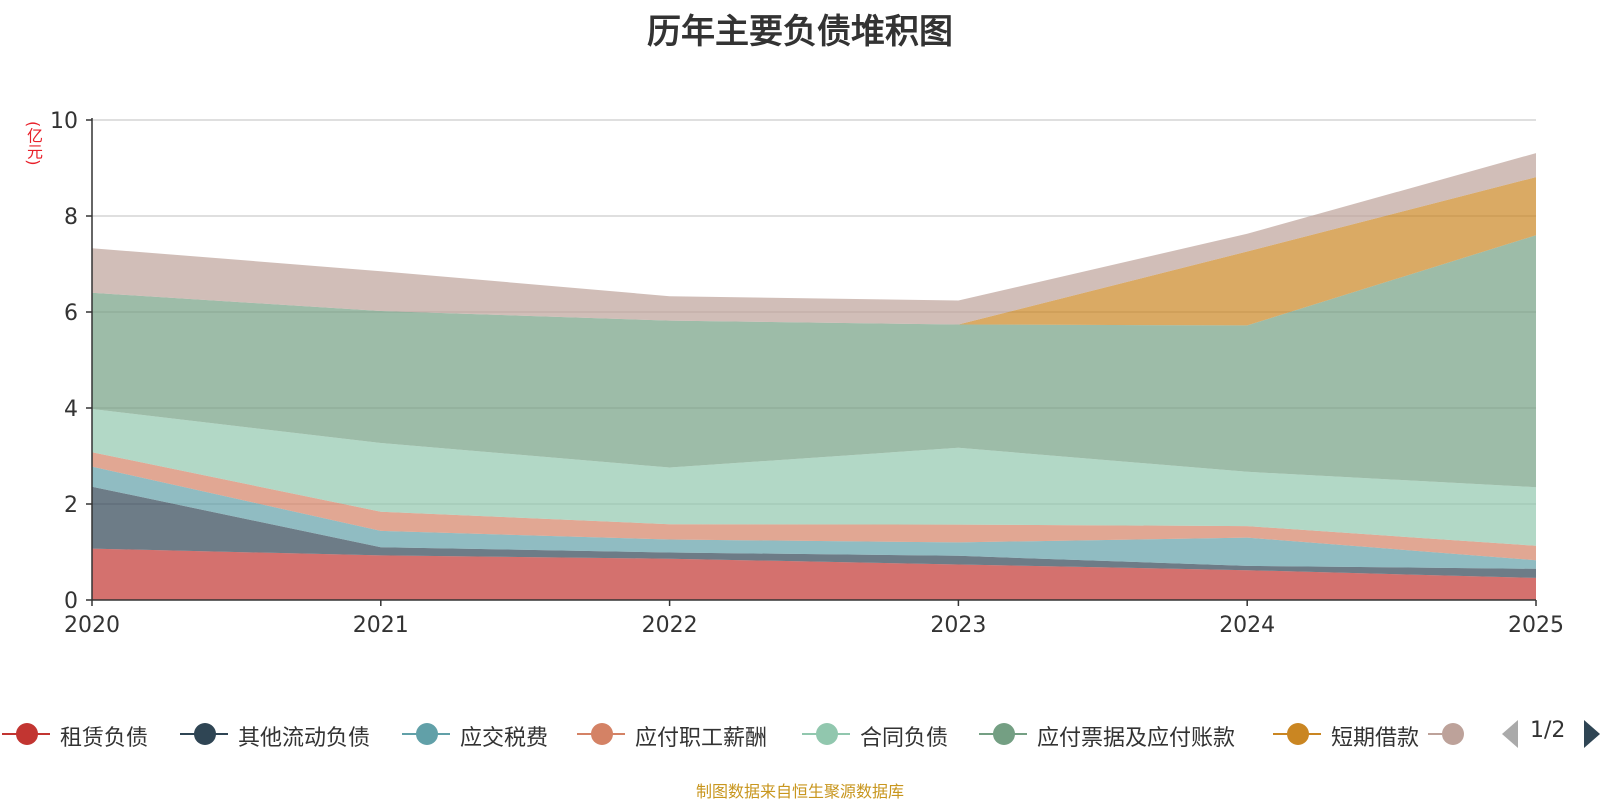 Image resolution: width=1600 pixels, height=802 pixels. I want to click on legend-page-indicator: 1/2, so click(1548, 730).